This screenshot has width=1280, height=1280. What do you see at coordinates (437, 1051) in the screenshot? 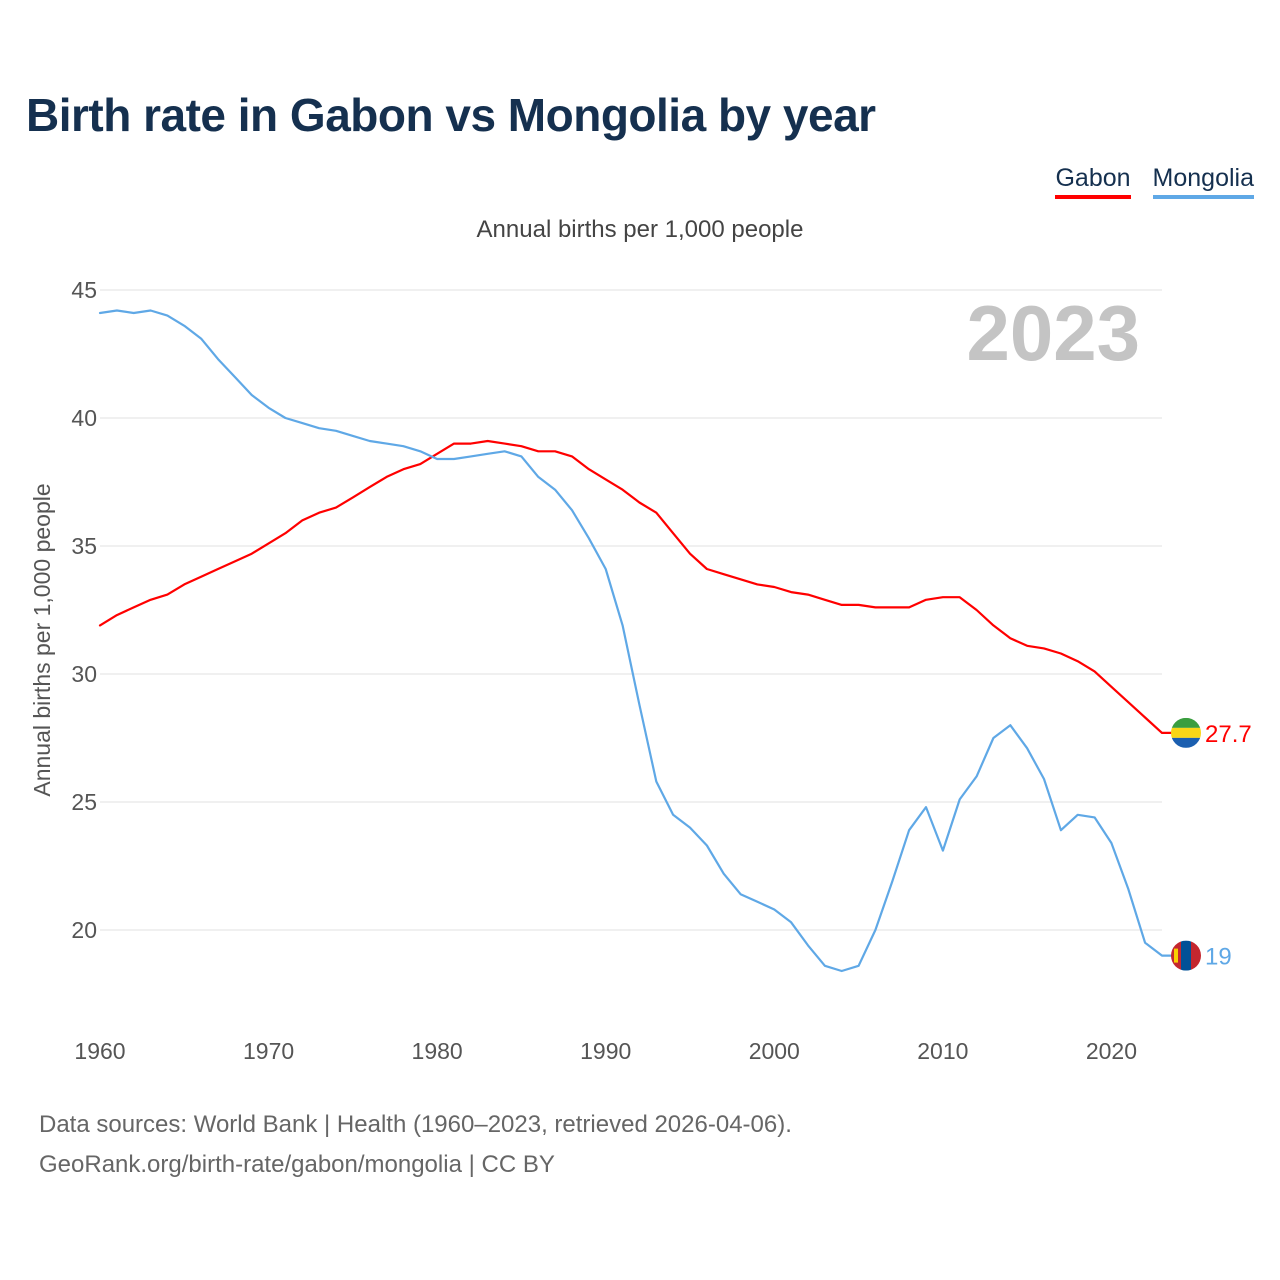
I see `x-tick-label: 1980` at bounding box center [437, 1051].